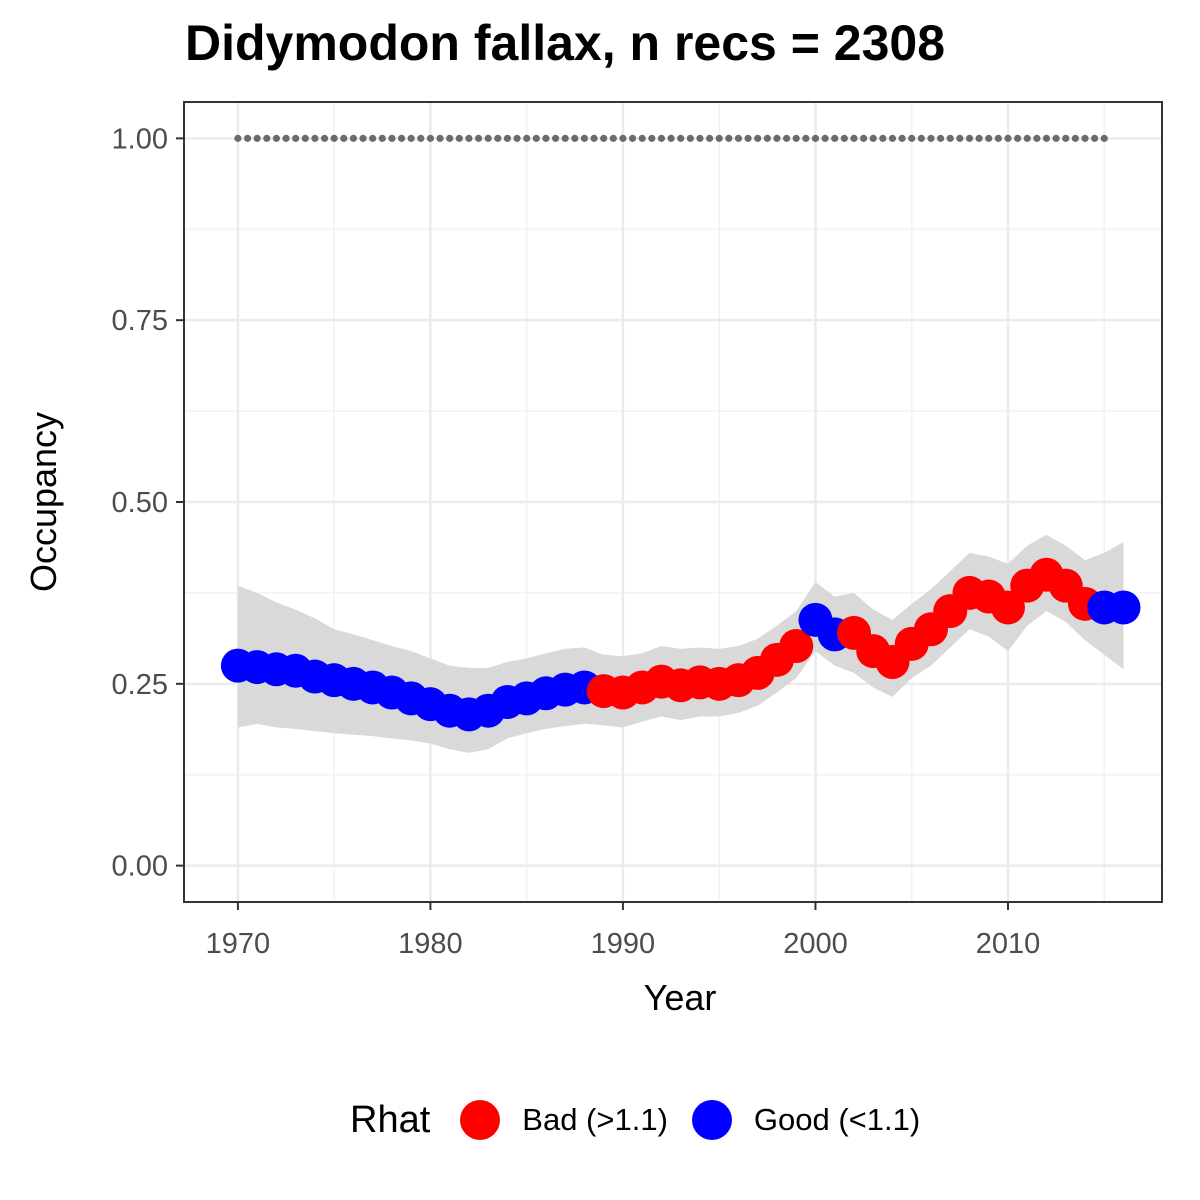  Describe the element at coordinates (430, 944) in the screenshot. I see `x-tick-label: 1980` at that location.